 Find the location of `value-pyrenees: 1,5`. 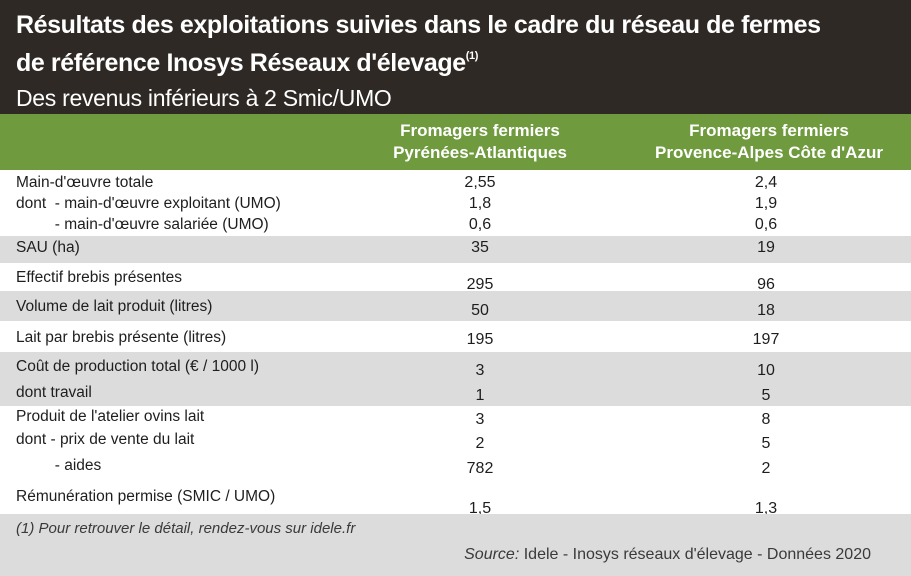

value-pyrenees: 1,5 is located at coordinates (480, 508).